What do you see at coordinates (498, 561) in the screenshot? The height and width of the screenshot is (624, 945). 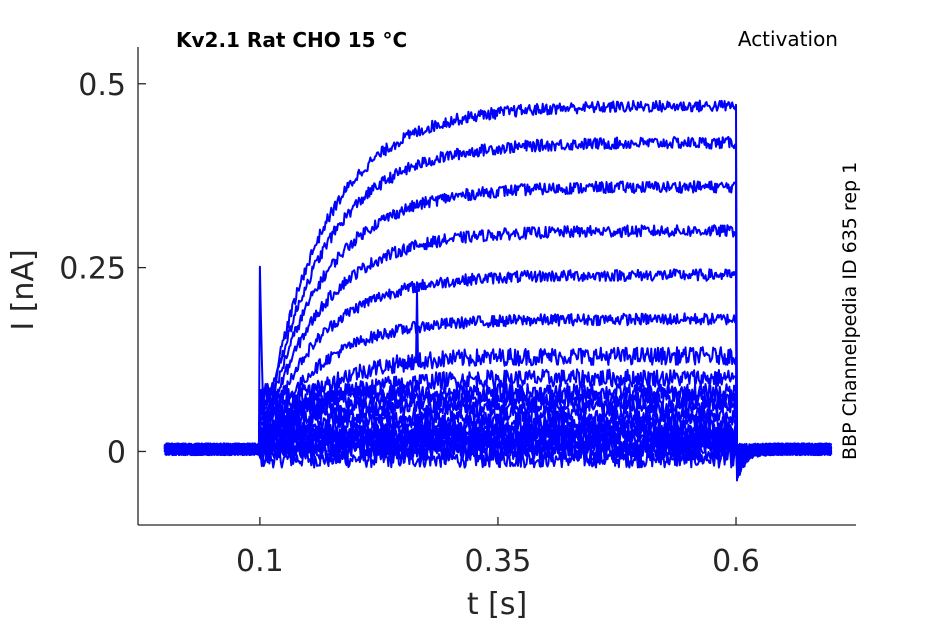 I see `x-tick-label: 0.35` at bounding box center [498, 561].